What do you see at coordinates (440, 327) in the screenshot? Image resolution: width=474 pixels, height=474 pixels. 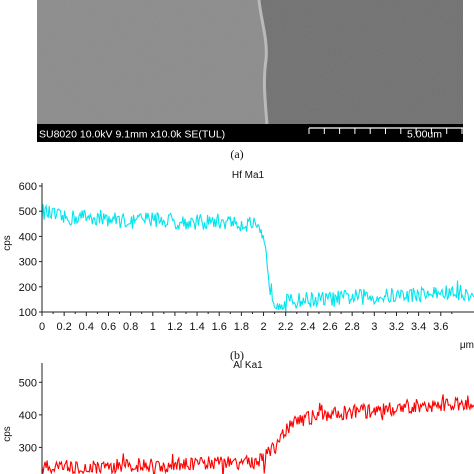 I see `x-tick-label: 3.6` at bounding box center [440, 327].